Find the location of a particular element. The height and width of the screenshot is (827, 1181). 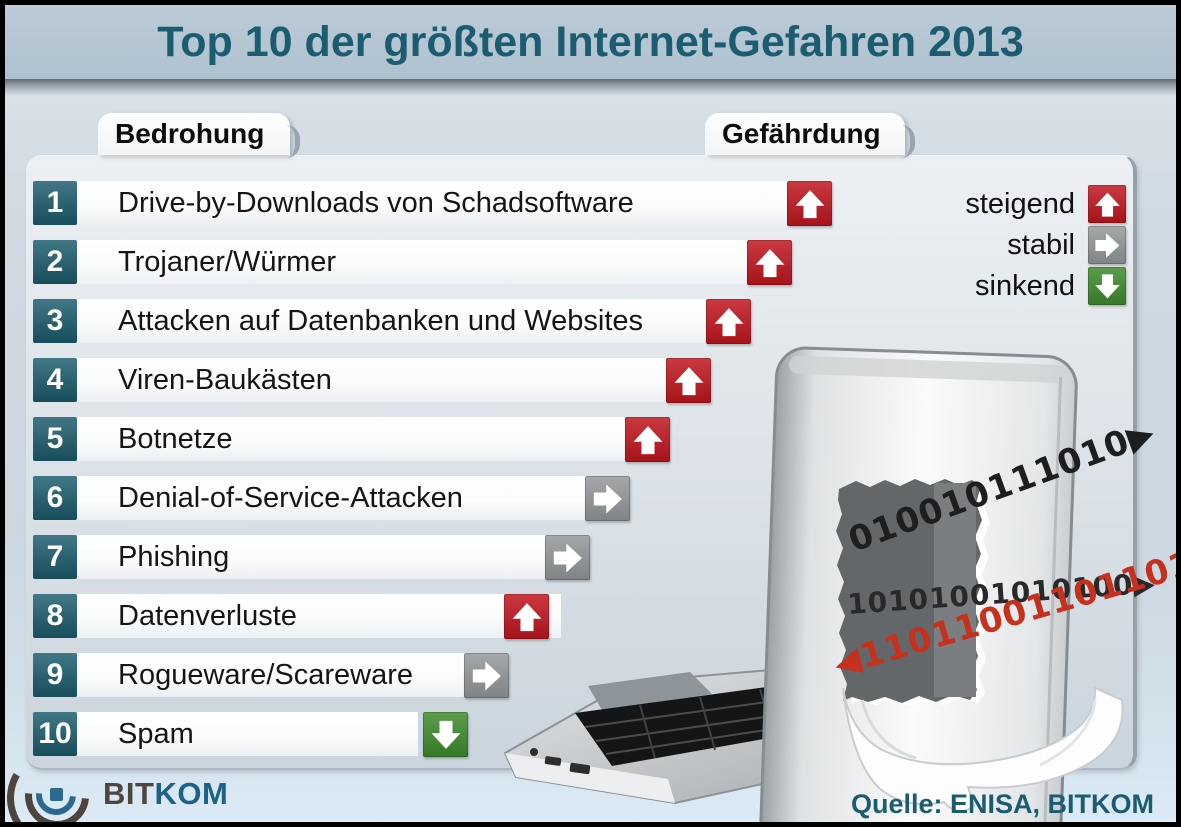

table-row: 9 Rogueware/Scareware is located at coordinates (271, 675).